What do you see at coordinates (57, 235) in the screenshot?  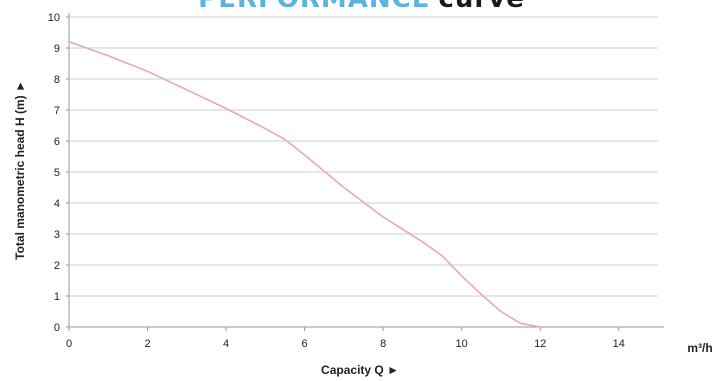 I see `y-tick-label-3: 3` at bounding box center [57, 235].